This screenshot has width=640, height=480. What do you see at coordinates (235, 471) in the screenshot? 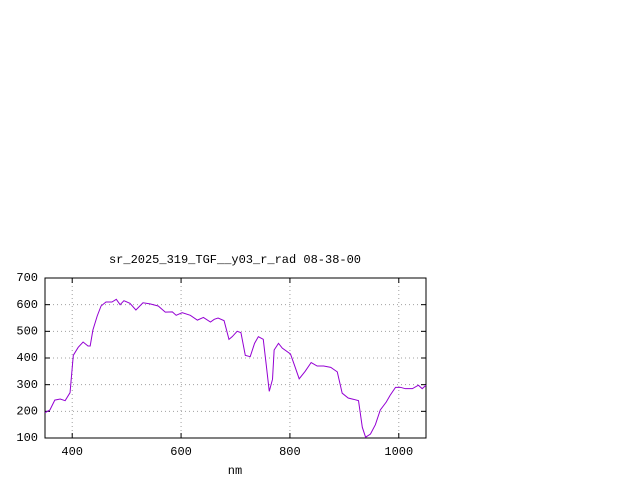
I see `x-axis-label: nm` at bounding box center [235, 471].